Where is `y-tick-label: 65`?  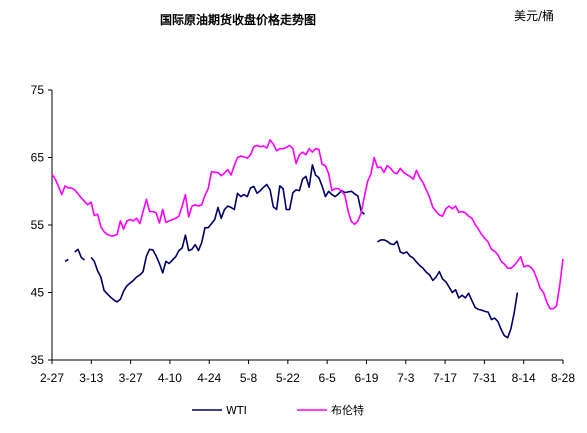
y-tick-label: 65 is located at coordinates (38, 158).